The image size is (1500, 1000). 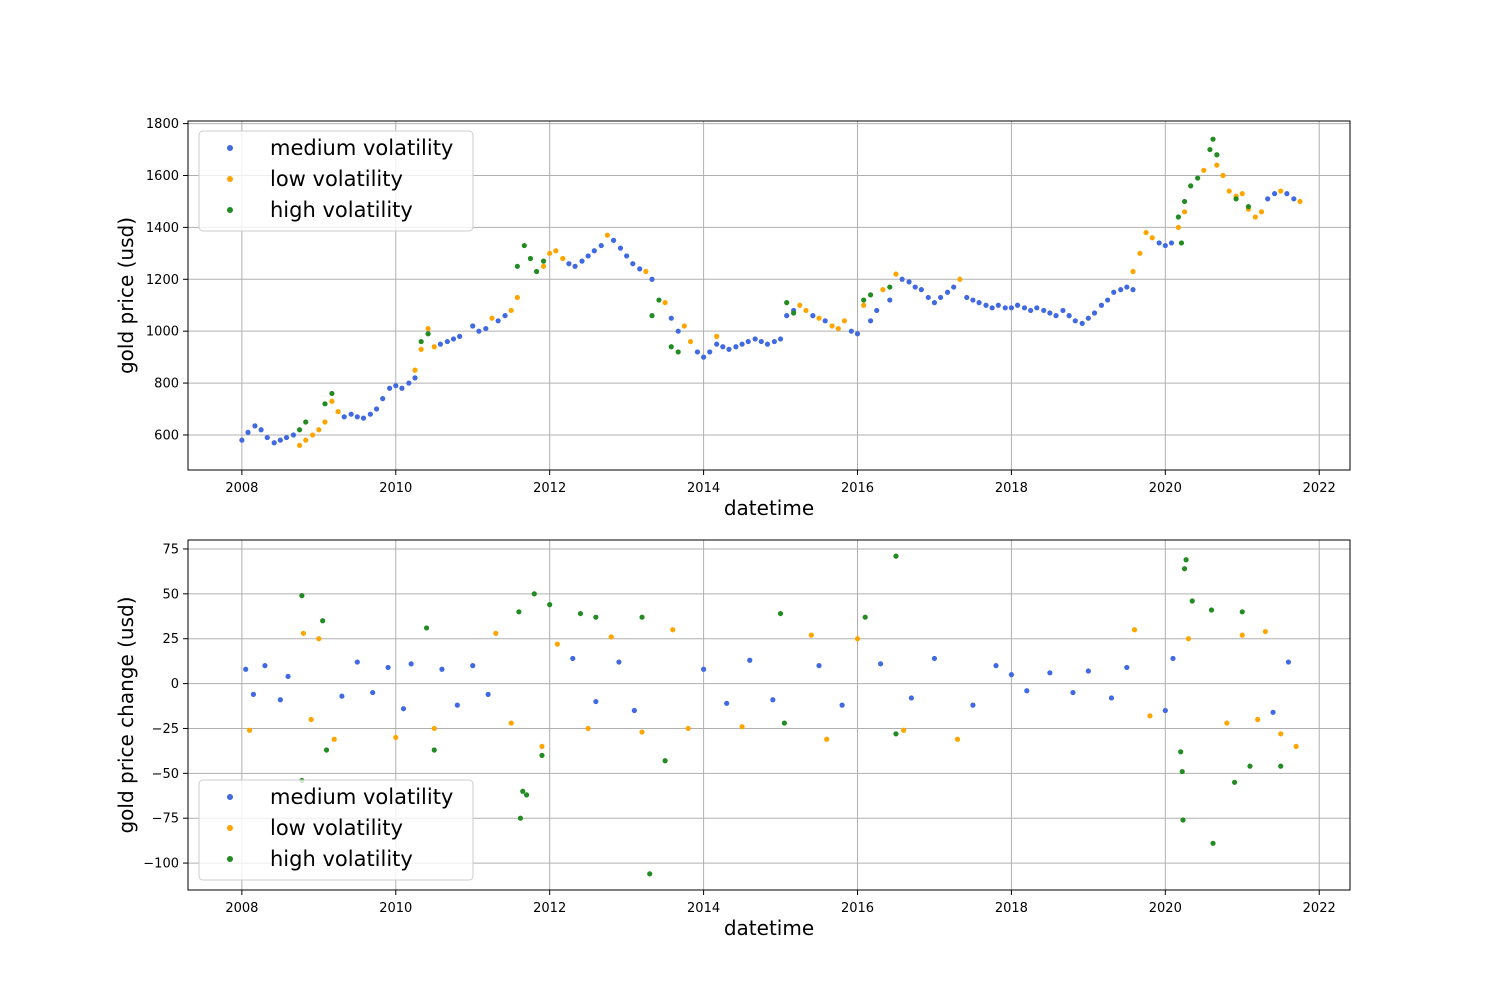 I want to click on x-tick-label: 2012, so click(x=549, y=488).